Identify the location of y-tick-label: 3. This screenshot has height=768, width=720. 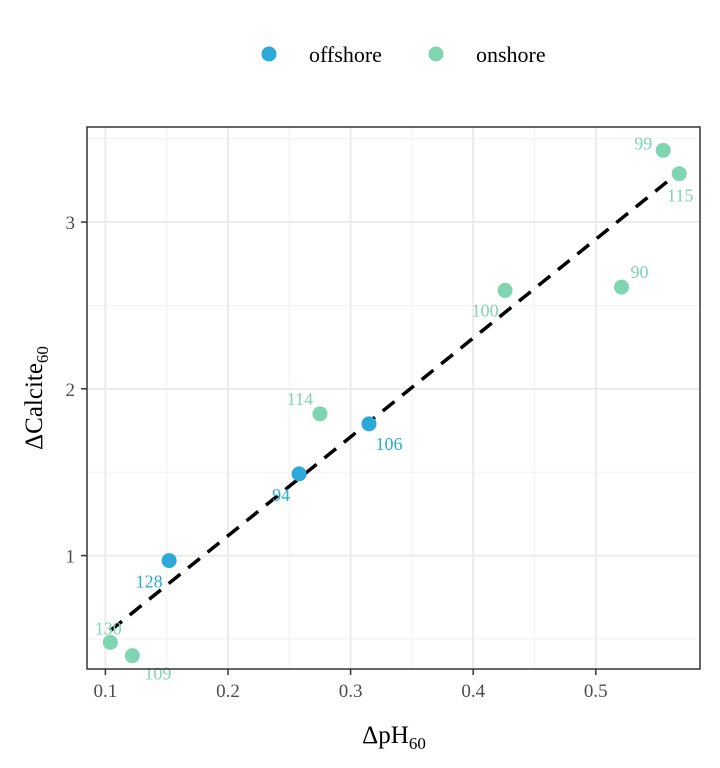
(71, 223).